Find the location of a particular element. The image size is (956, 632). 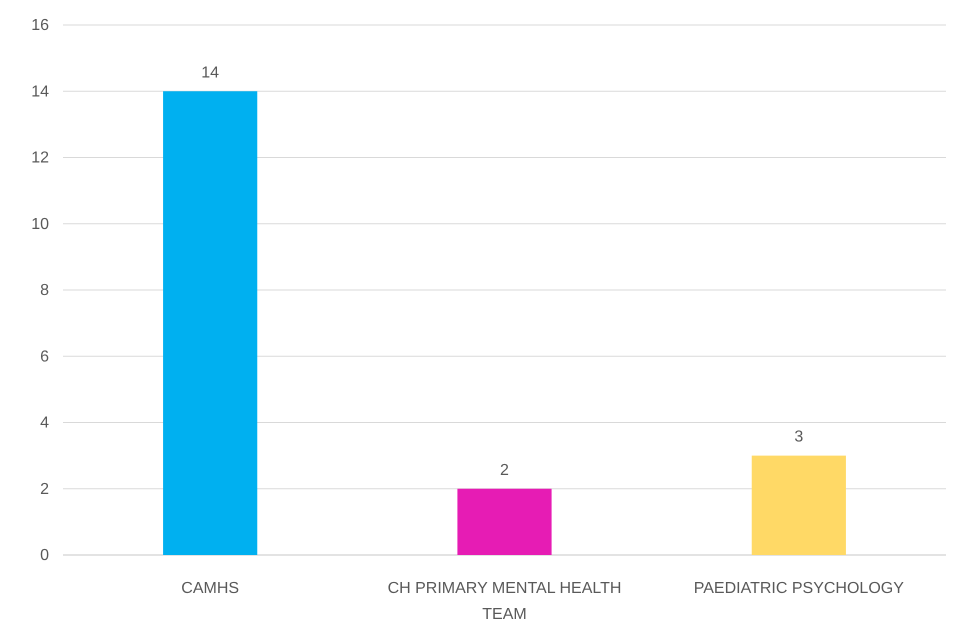

data-label: 14 is located at coordinates (210, 73).